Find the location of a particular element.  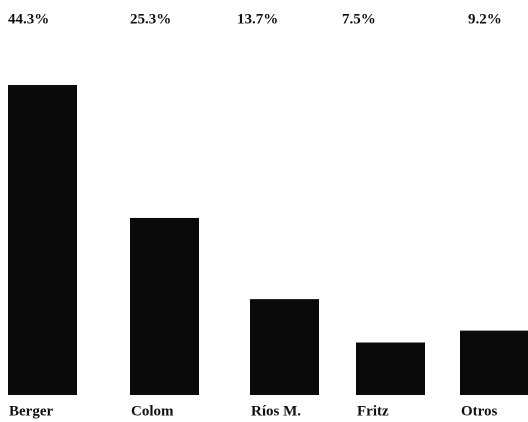

category-label: Fritz is located at coordinates (373, 411).